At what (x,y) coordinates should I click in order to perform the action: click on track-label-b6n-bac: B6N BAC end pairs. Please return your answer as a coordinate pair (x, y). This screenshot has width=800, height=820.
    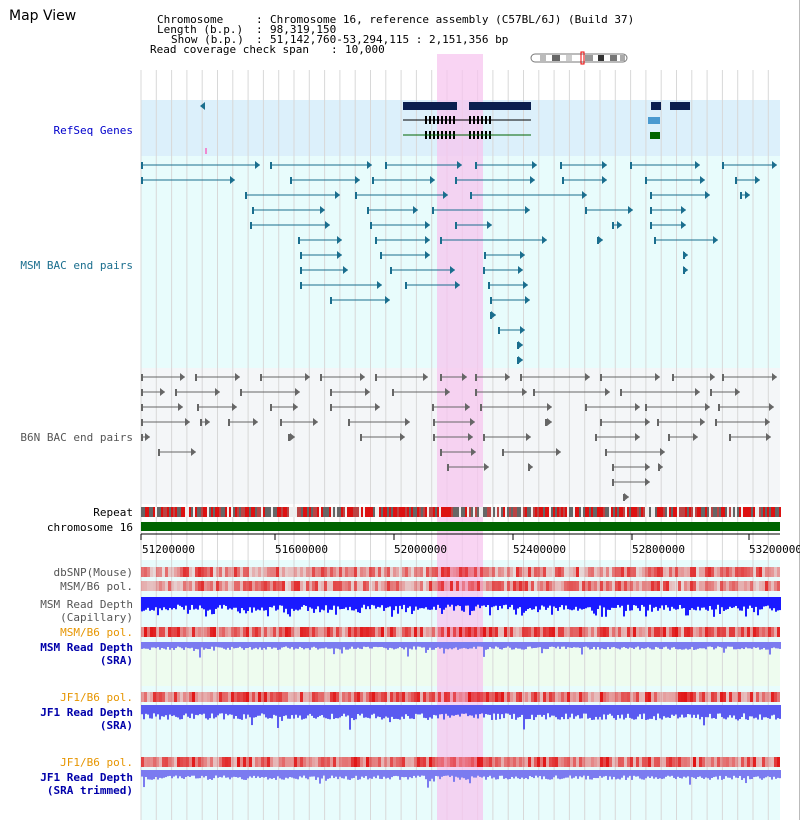
    Looking at the image, I should click on (76, 437).